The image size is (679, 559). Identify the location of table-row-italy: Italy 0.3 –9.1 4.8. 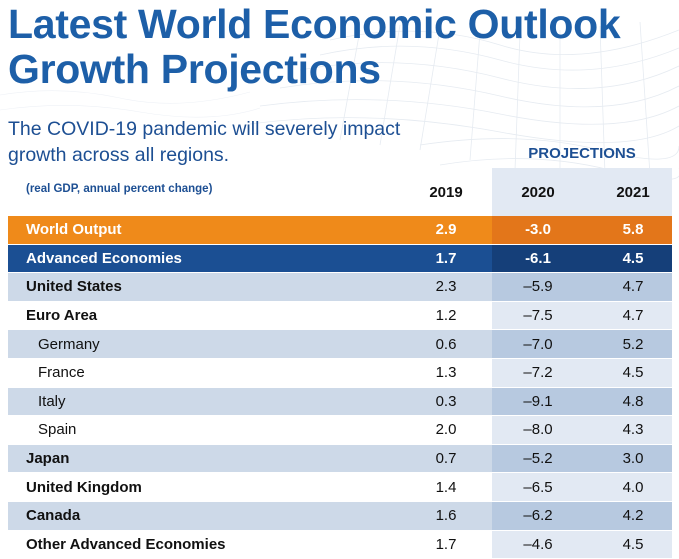
(340, 402).